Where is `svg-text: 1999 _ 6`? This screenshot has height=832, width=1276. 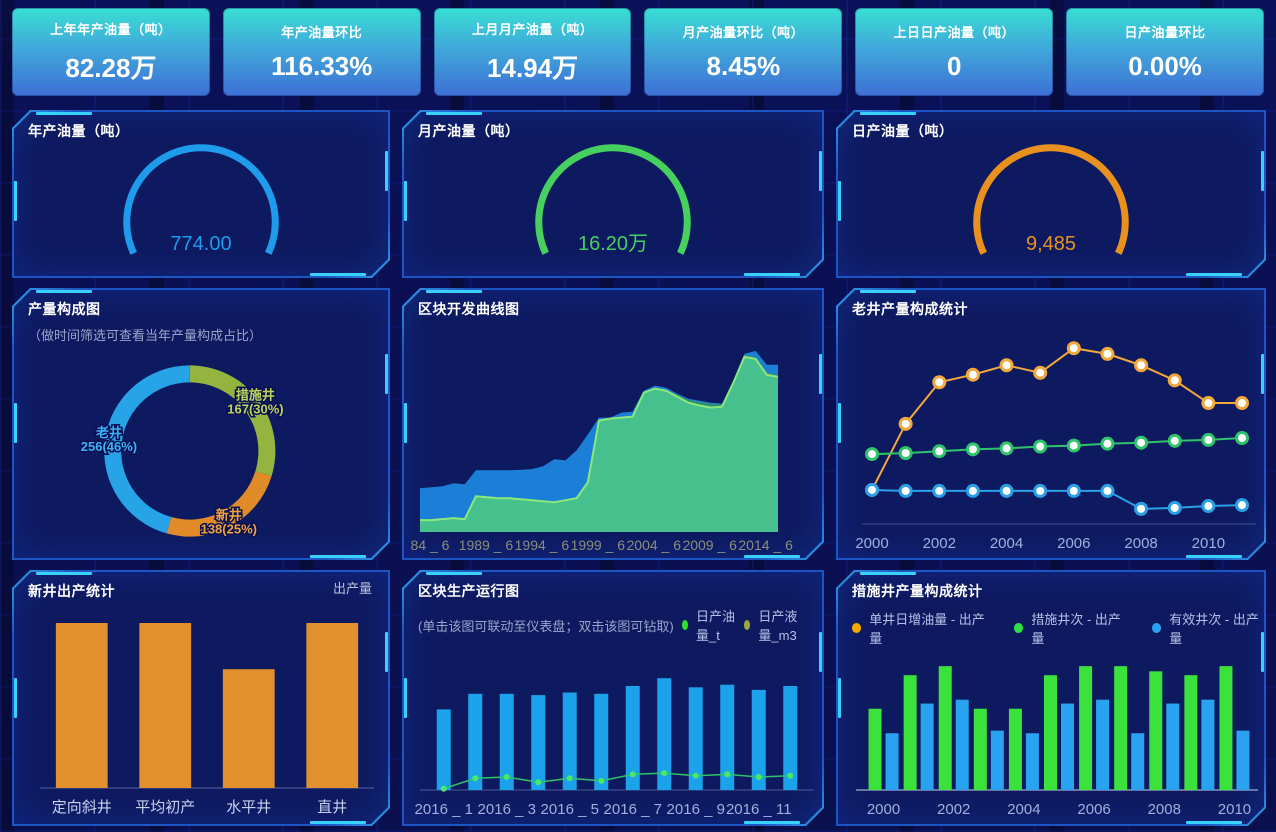 svg-text: 1999 _ 6 is located at coordinates (598, 545).